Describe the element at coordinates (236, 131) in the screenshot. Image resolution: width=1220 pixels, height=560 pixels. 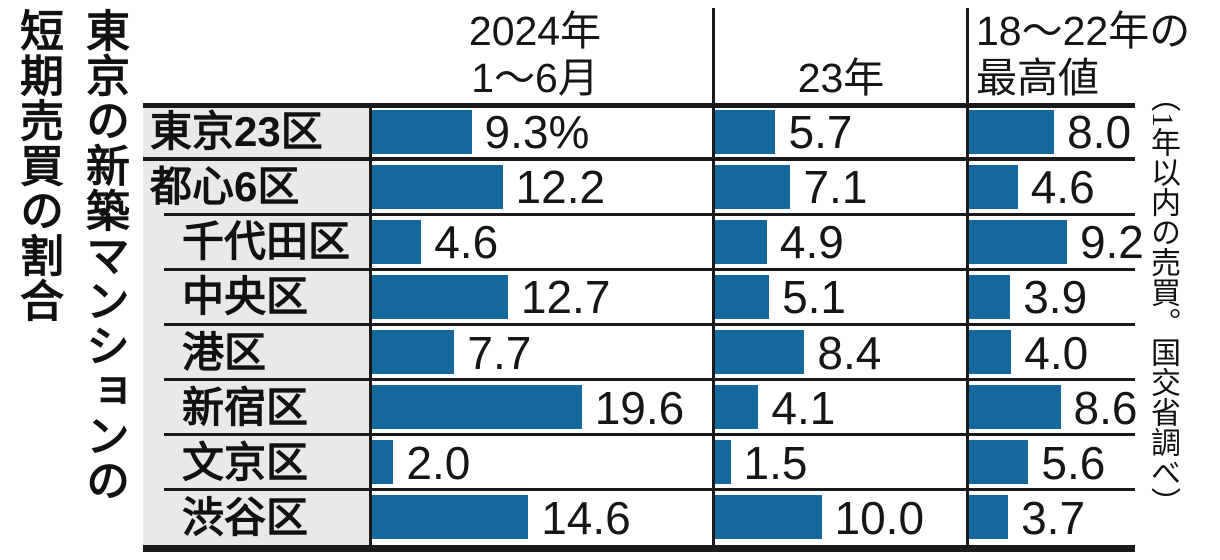
I see `row-label: 東京23区` at that location.